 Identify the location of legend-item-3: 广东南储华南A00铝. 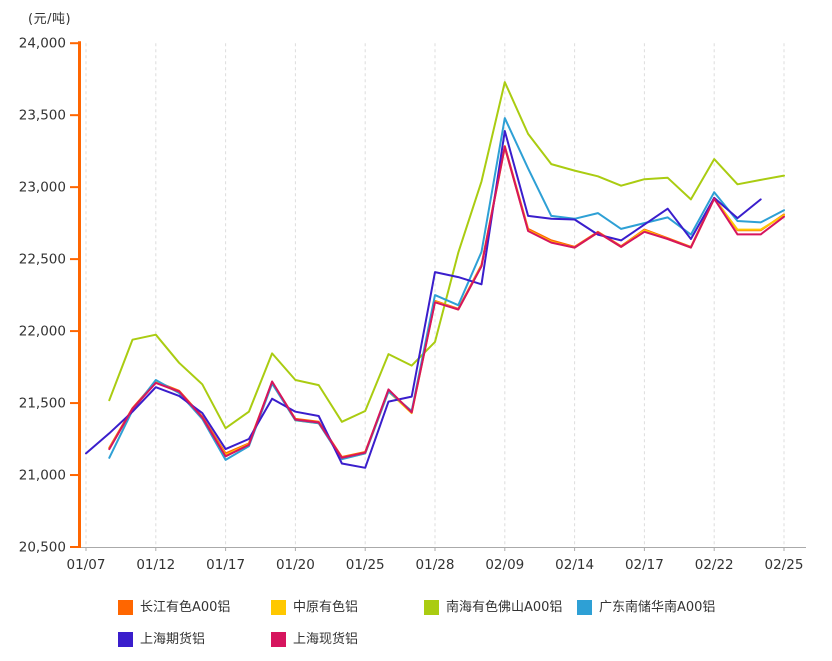
(653, 607).